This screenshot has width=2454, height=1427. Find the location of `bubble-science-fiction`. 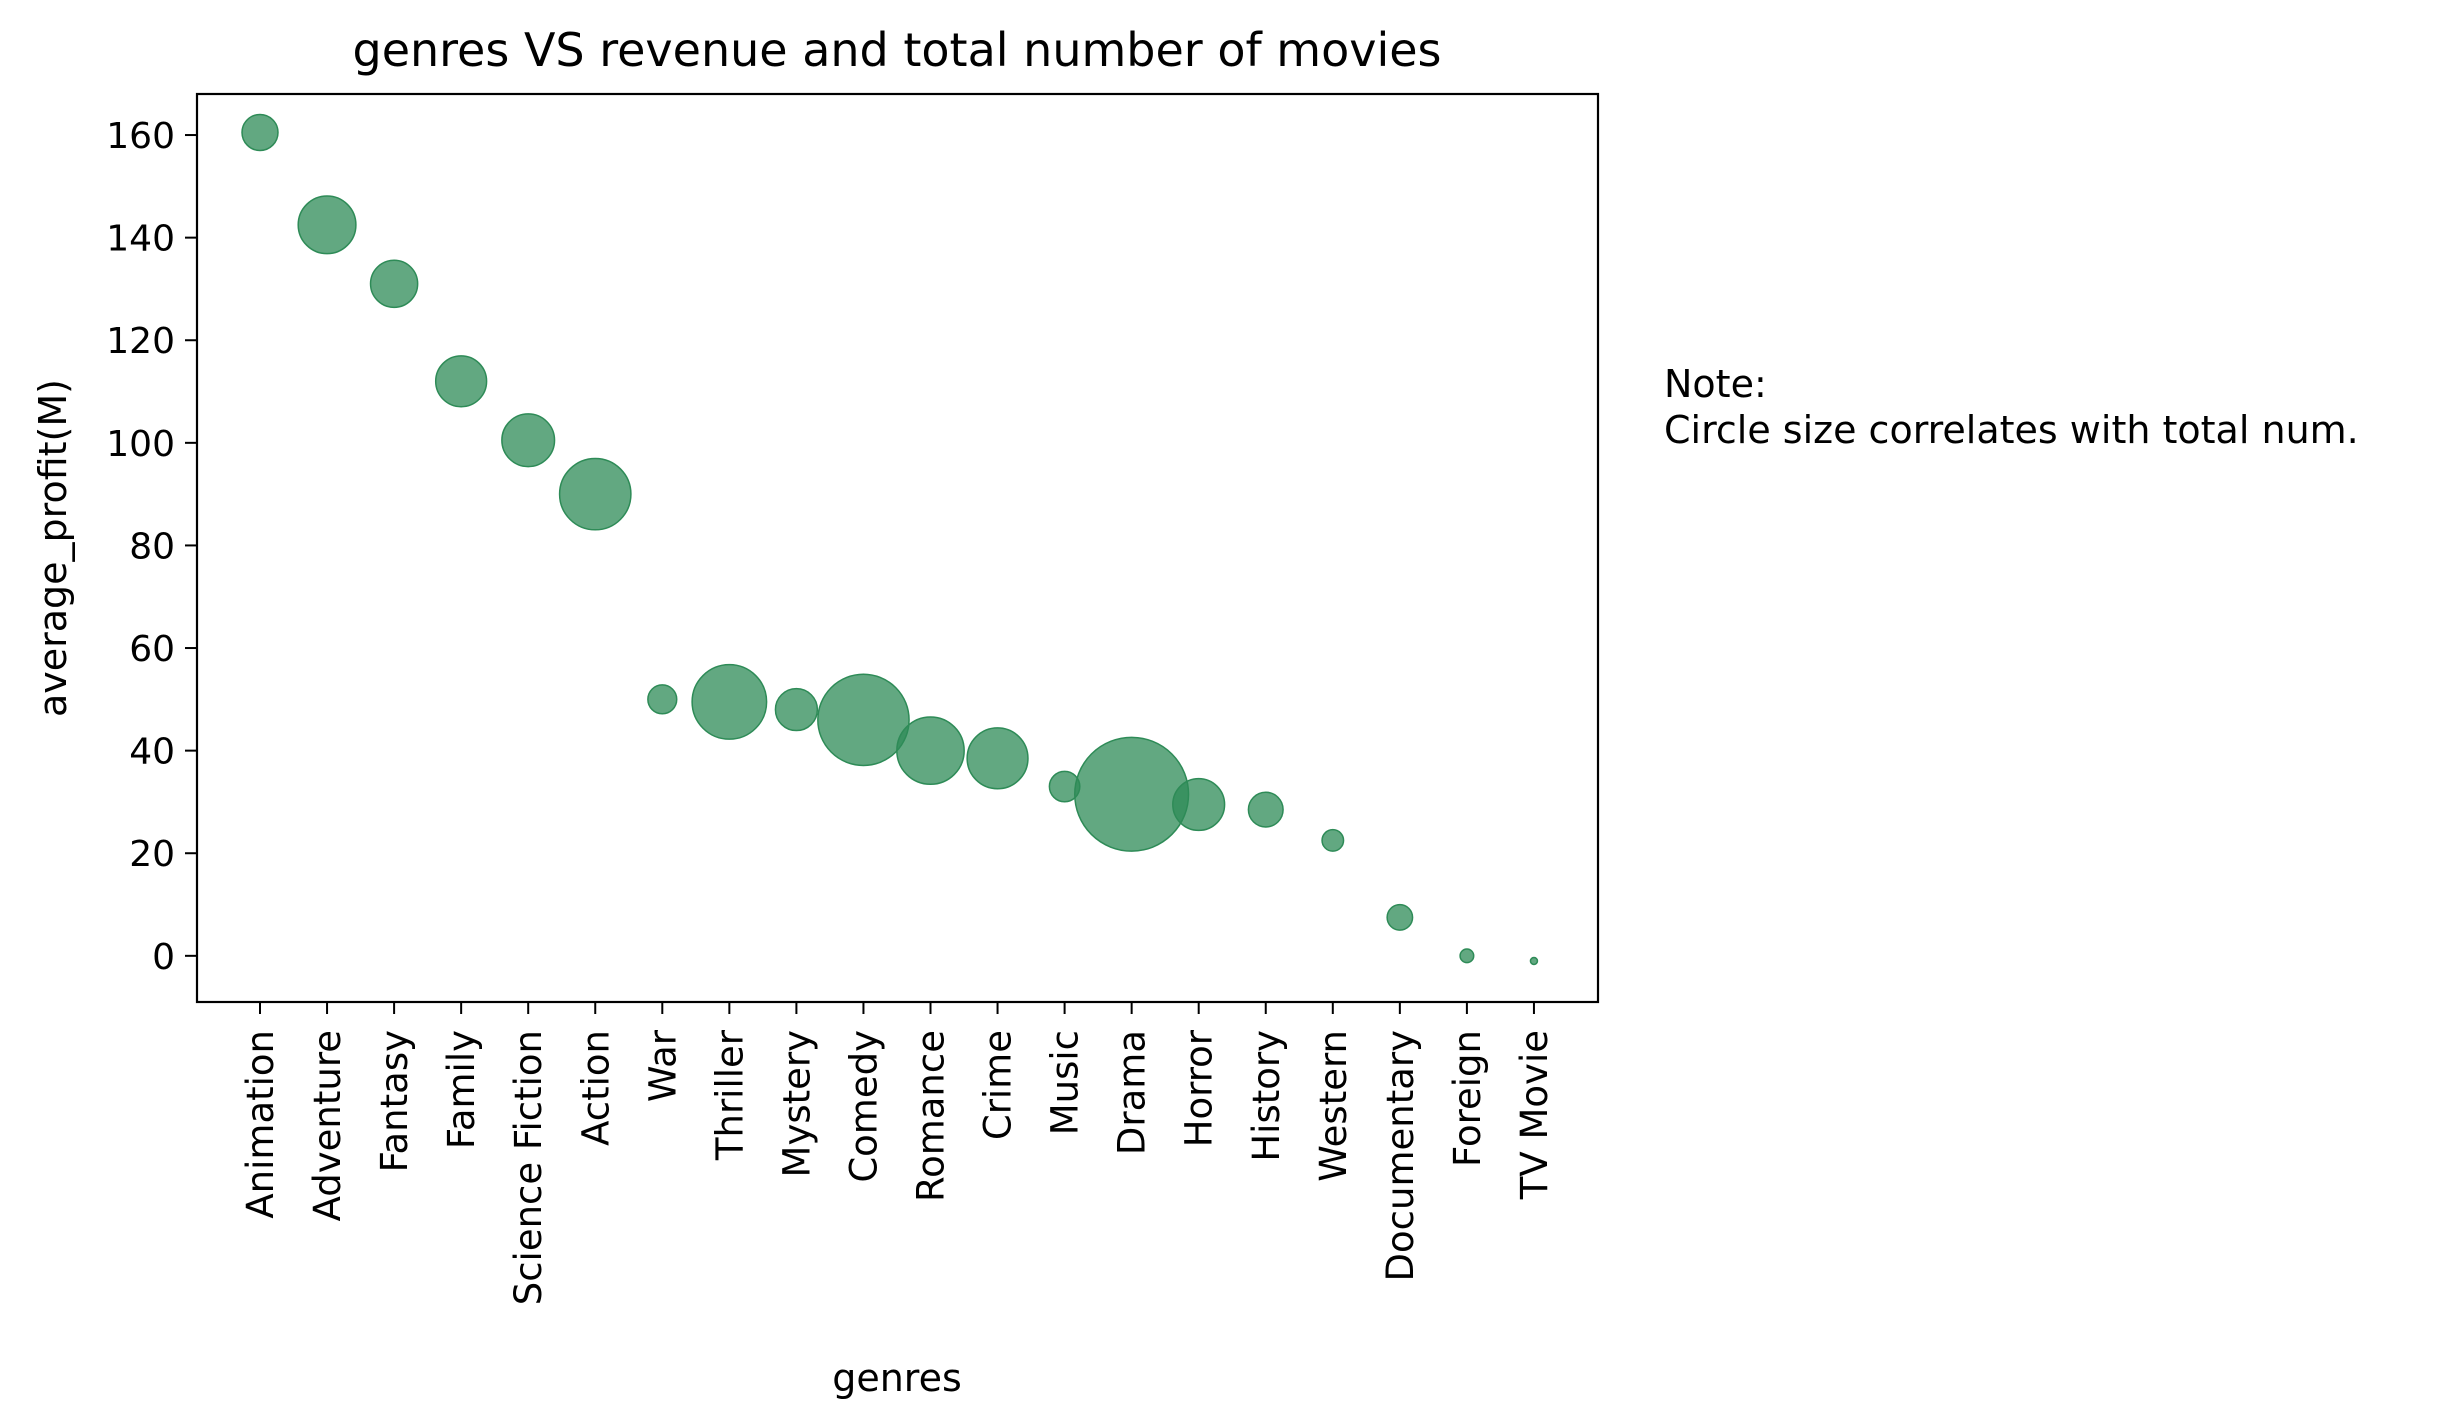

bubble-science-fiction is located at coordinates (528, 440).